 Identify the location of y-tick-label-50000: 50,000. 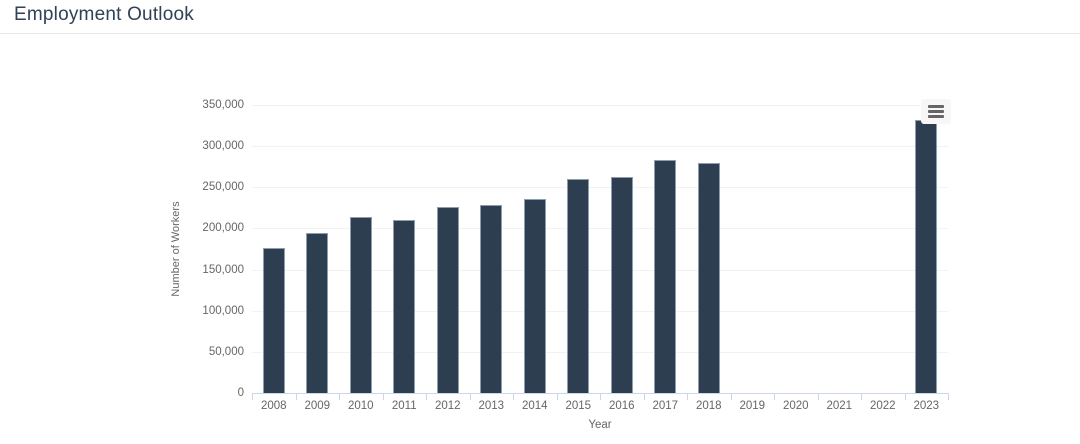
(226, 351).